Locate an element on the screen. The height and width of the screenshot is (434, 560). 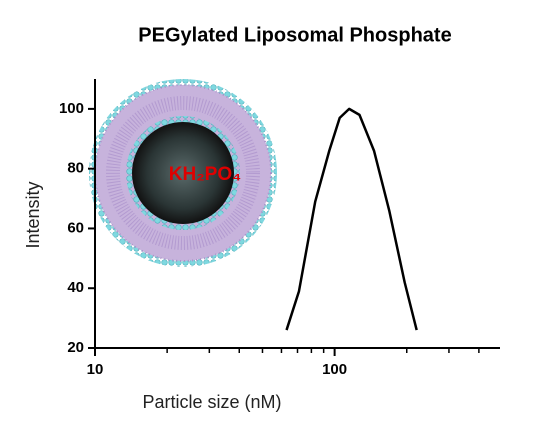
y-tick-label: 20 is located at coordinates (75, 347).